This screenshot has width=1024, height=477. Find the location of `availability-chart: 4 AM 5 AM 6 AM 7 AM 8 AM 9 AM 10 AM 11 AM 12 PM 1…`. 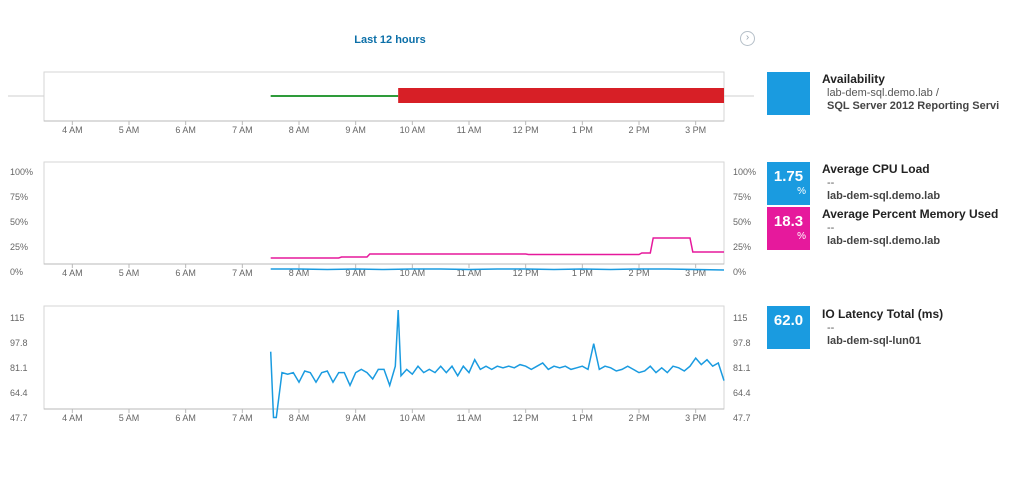

availability-chart: 4 AM 5 AM 6 AM 7 AM 8 AM 9 AM 10 AM 11 AM 12 PM 1… is located at coordinates (381, 103).